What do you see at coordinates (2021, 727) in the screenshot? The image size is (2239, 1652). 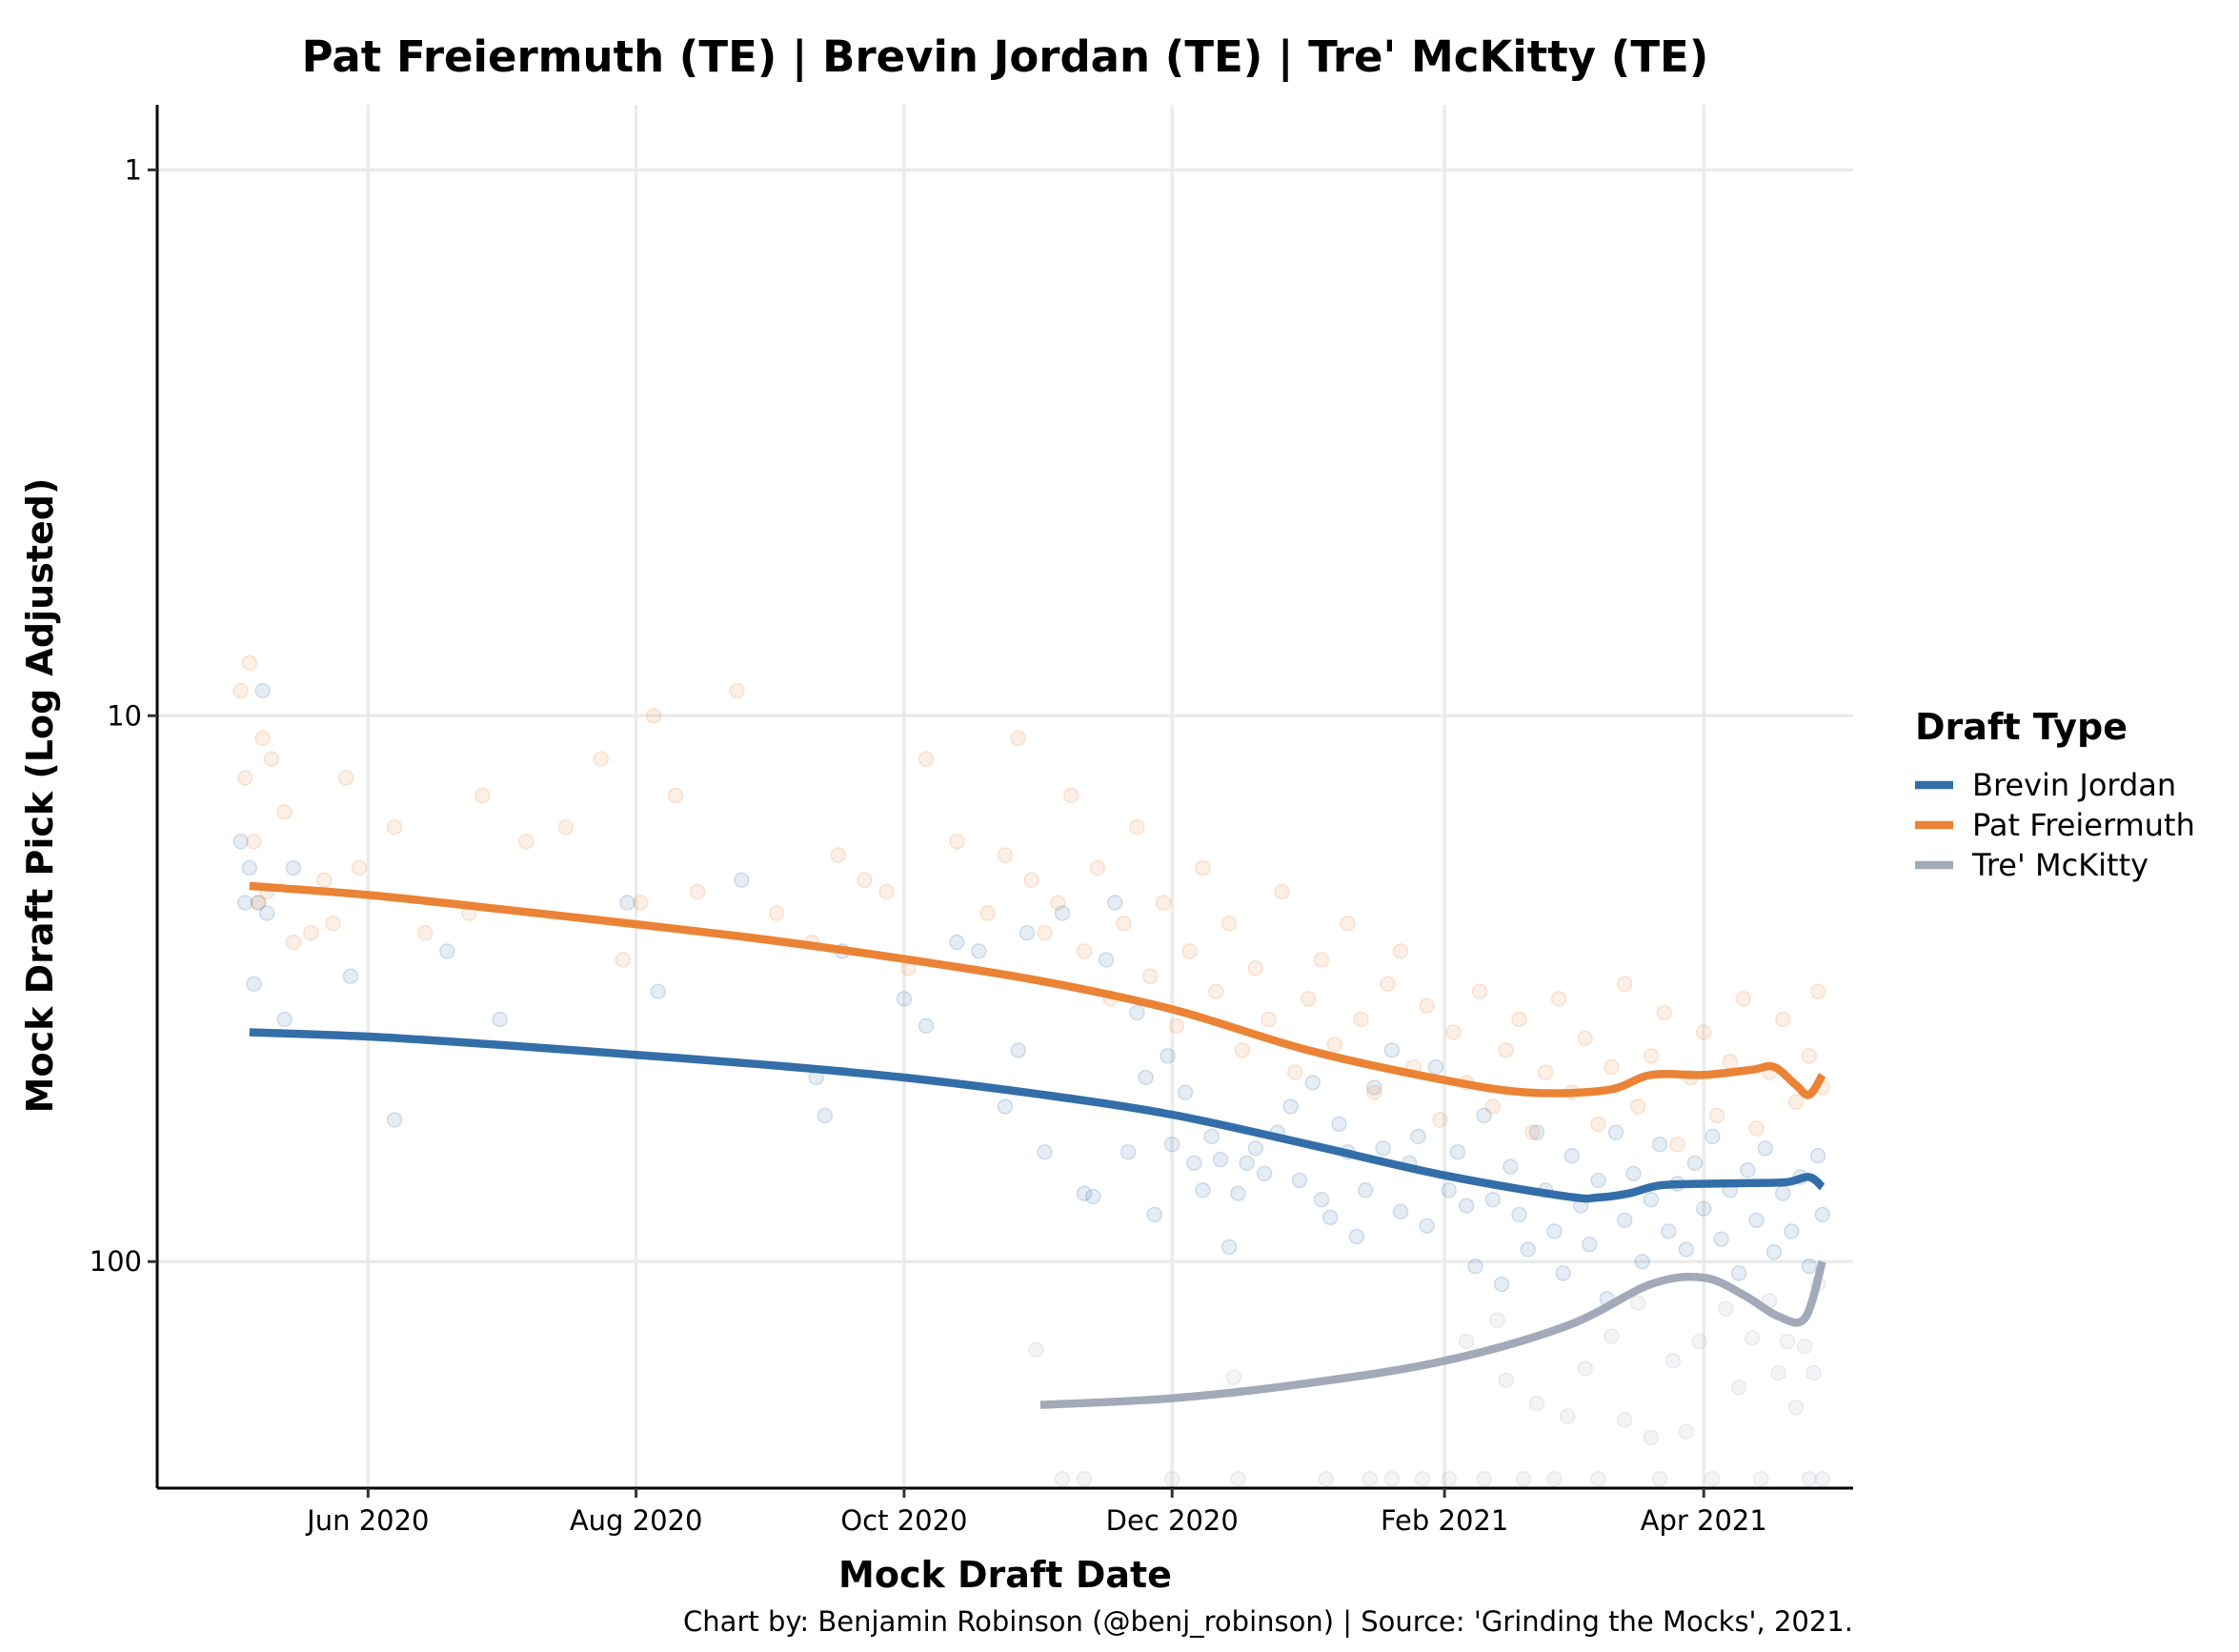 I see `legend-title: Draft Type` at bounding box center [2021, 727].